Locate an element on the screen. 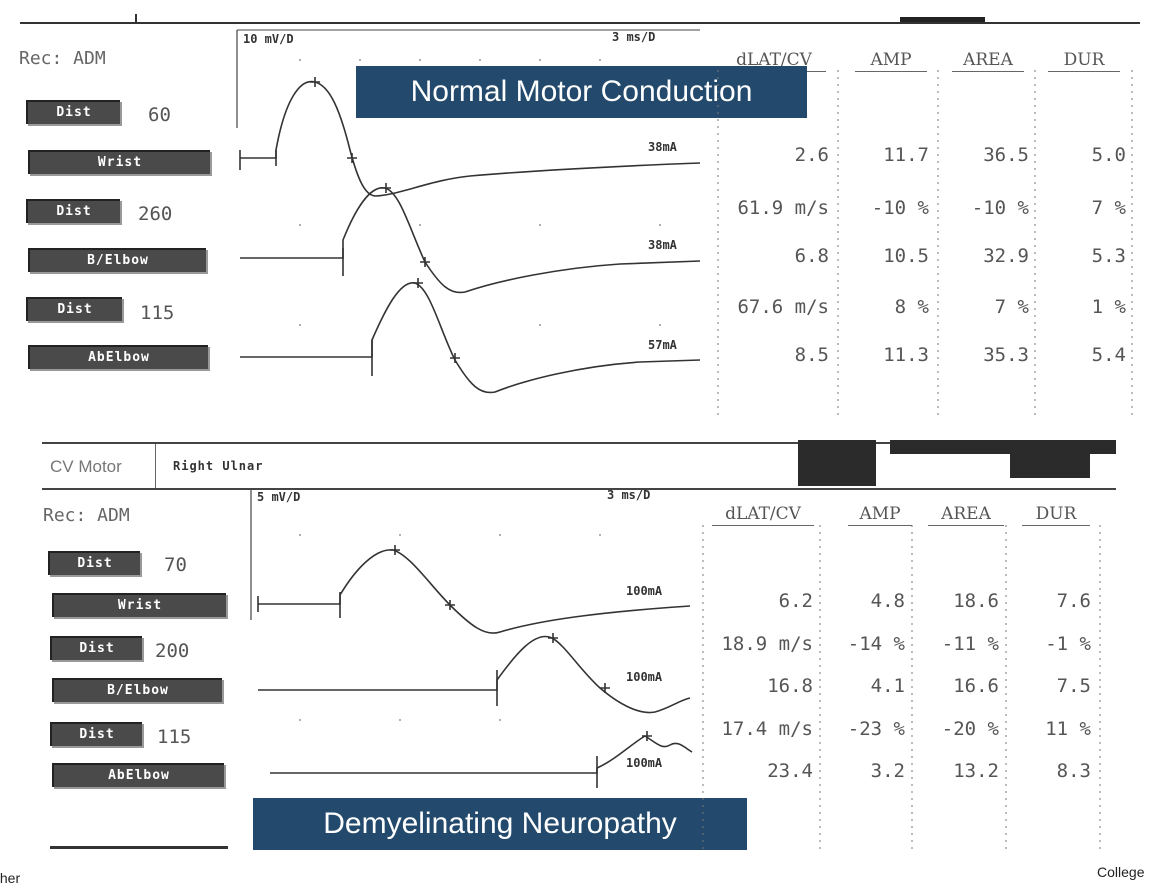 The width and height of the screenshot is (1149, 886). bottom-amplitude-scale: 5 mV/D is located at coordinates (279, 497).